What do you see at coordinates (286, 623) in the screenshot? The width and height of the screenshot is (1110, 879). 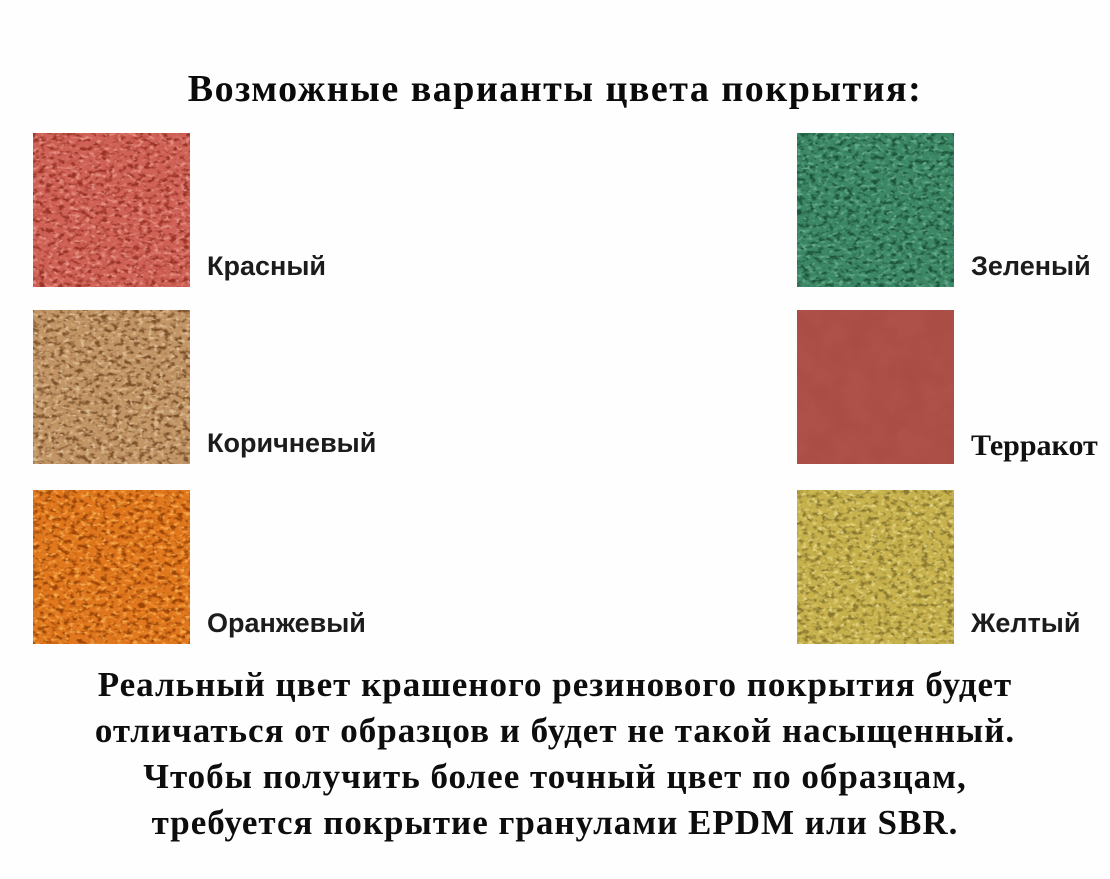 I see `swatch-label-orange: Оранжевый` at bounding box center [286, 623].